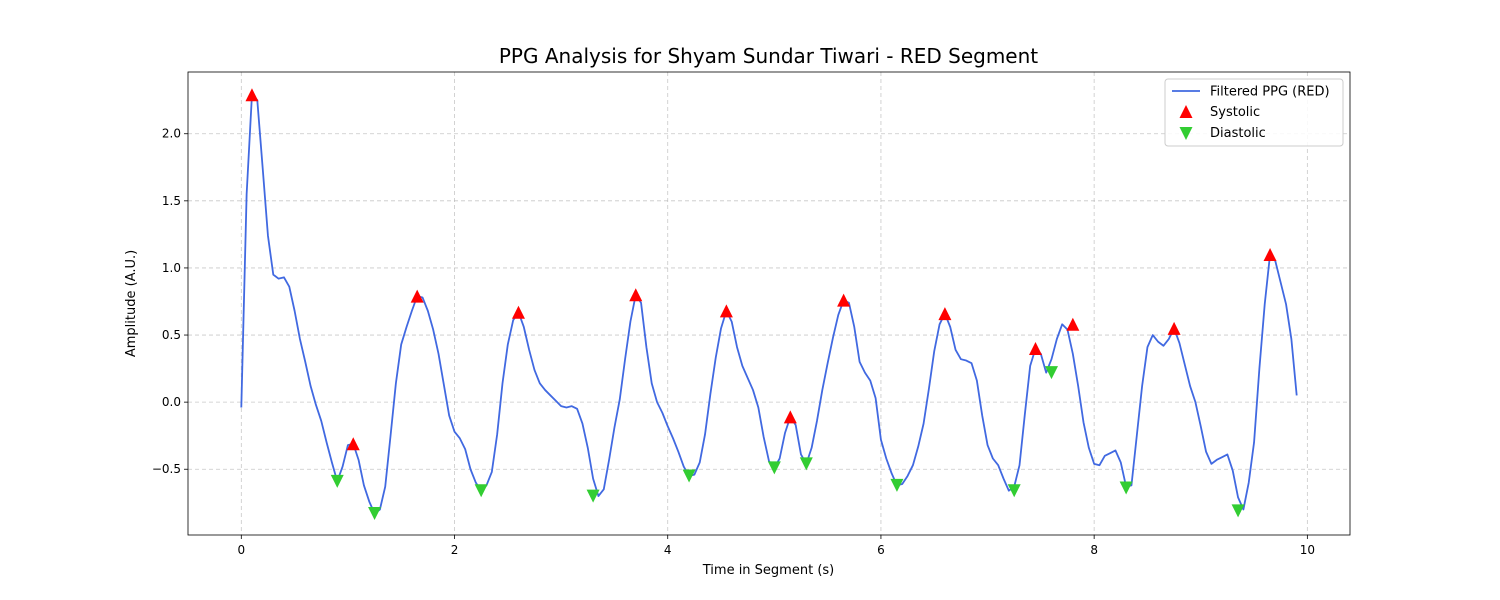  What do you see at coordinates (668, 550) in the screenshot?
I see `x-tick-label: 4` at bounding box center [668, 550].